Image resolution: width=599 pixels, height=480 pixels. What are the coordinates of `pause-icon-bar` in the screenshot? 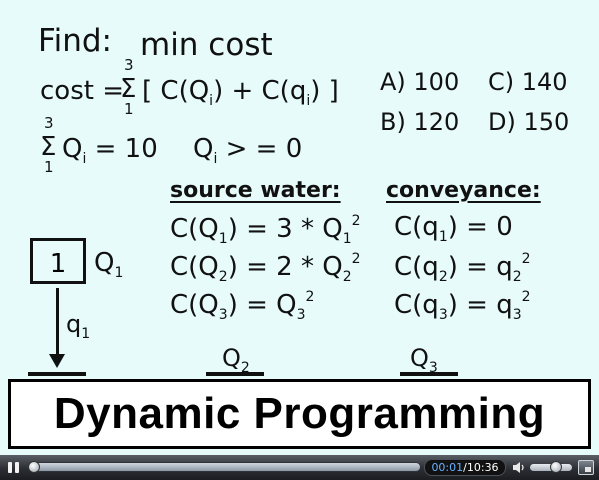 It's located at (16, 467).